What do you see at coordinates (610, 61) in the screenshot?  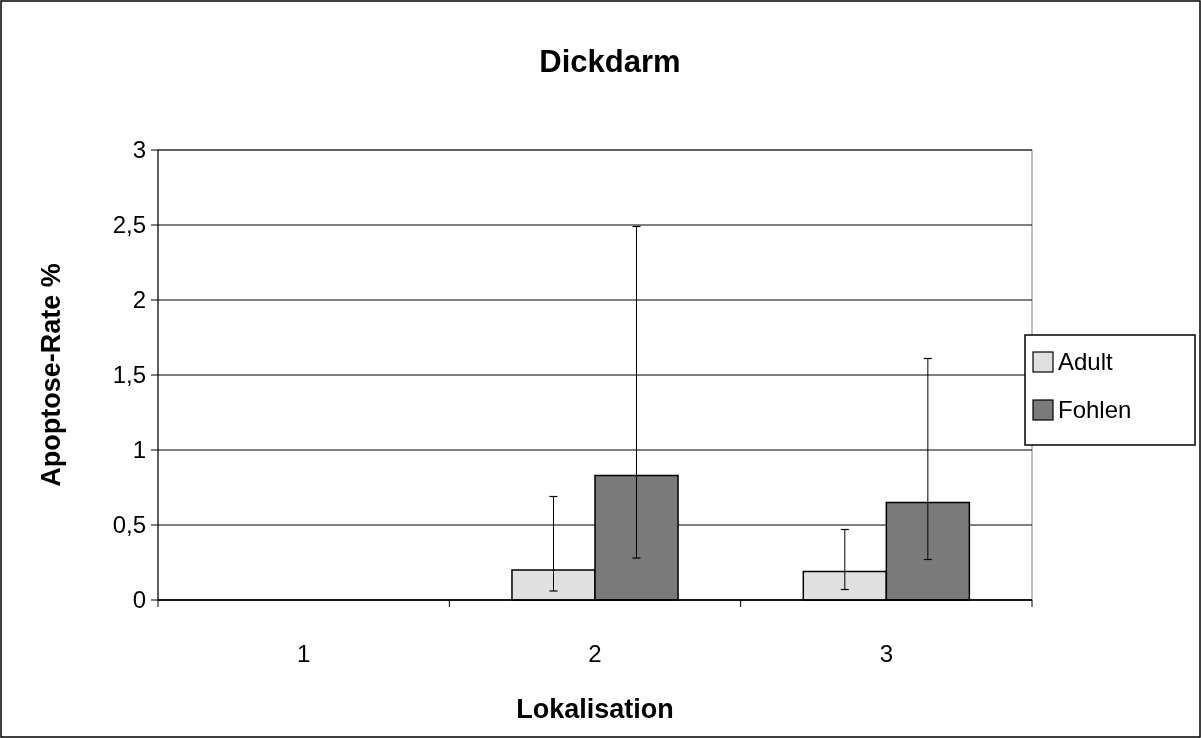 I see `chart-title: Dickdarm` at bounding box center [610, 61].